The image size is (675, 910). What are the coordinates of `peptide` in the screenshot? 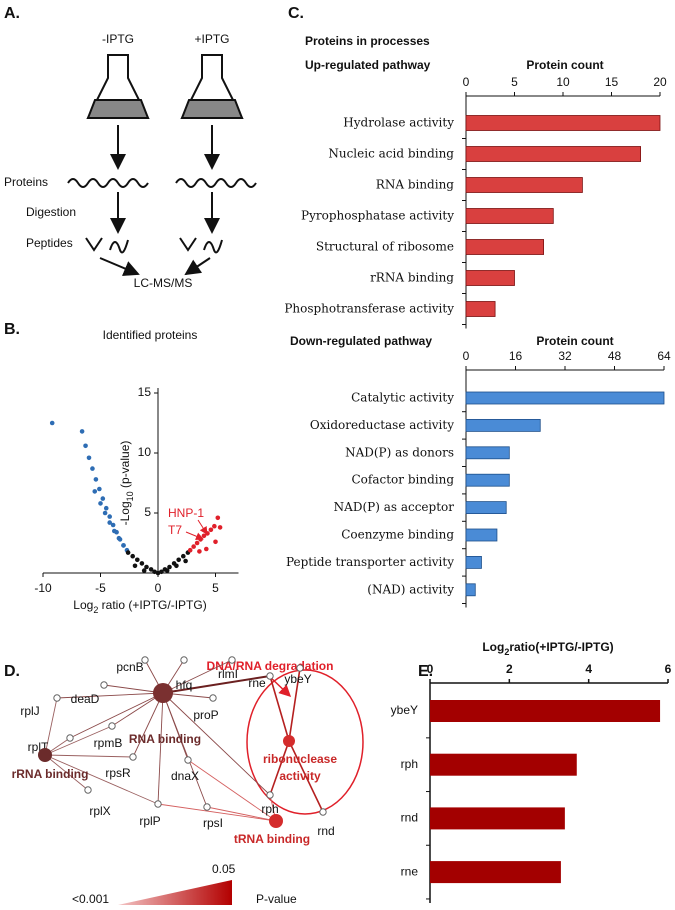 It's located at (107, 245).